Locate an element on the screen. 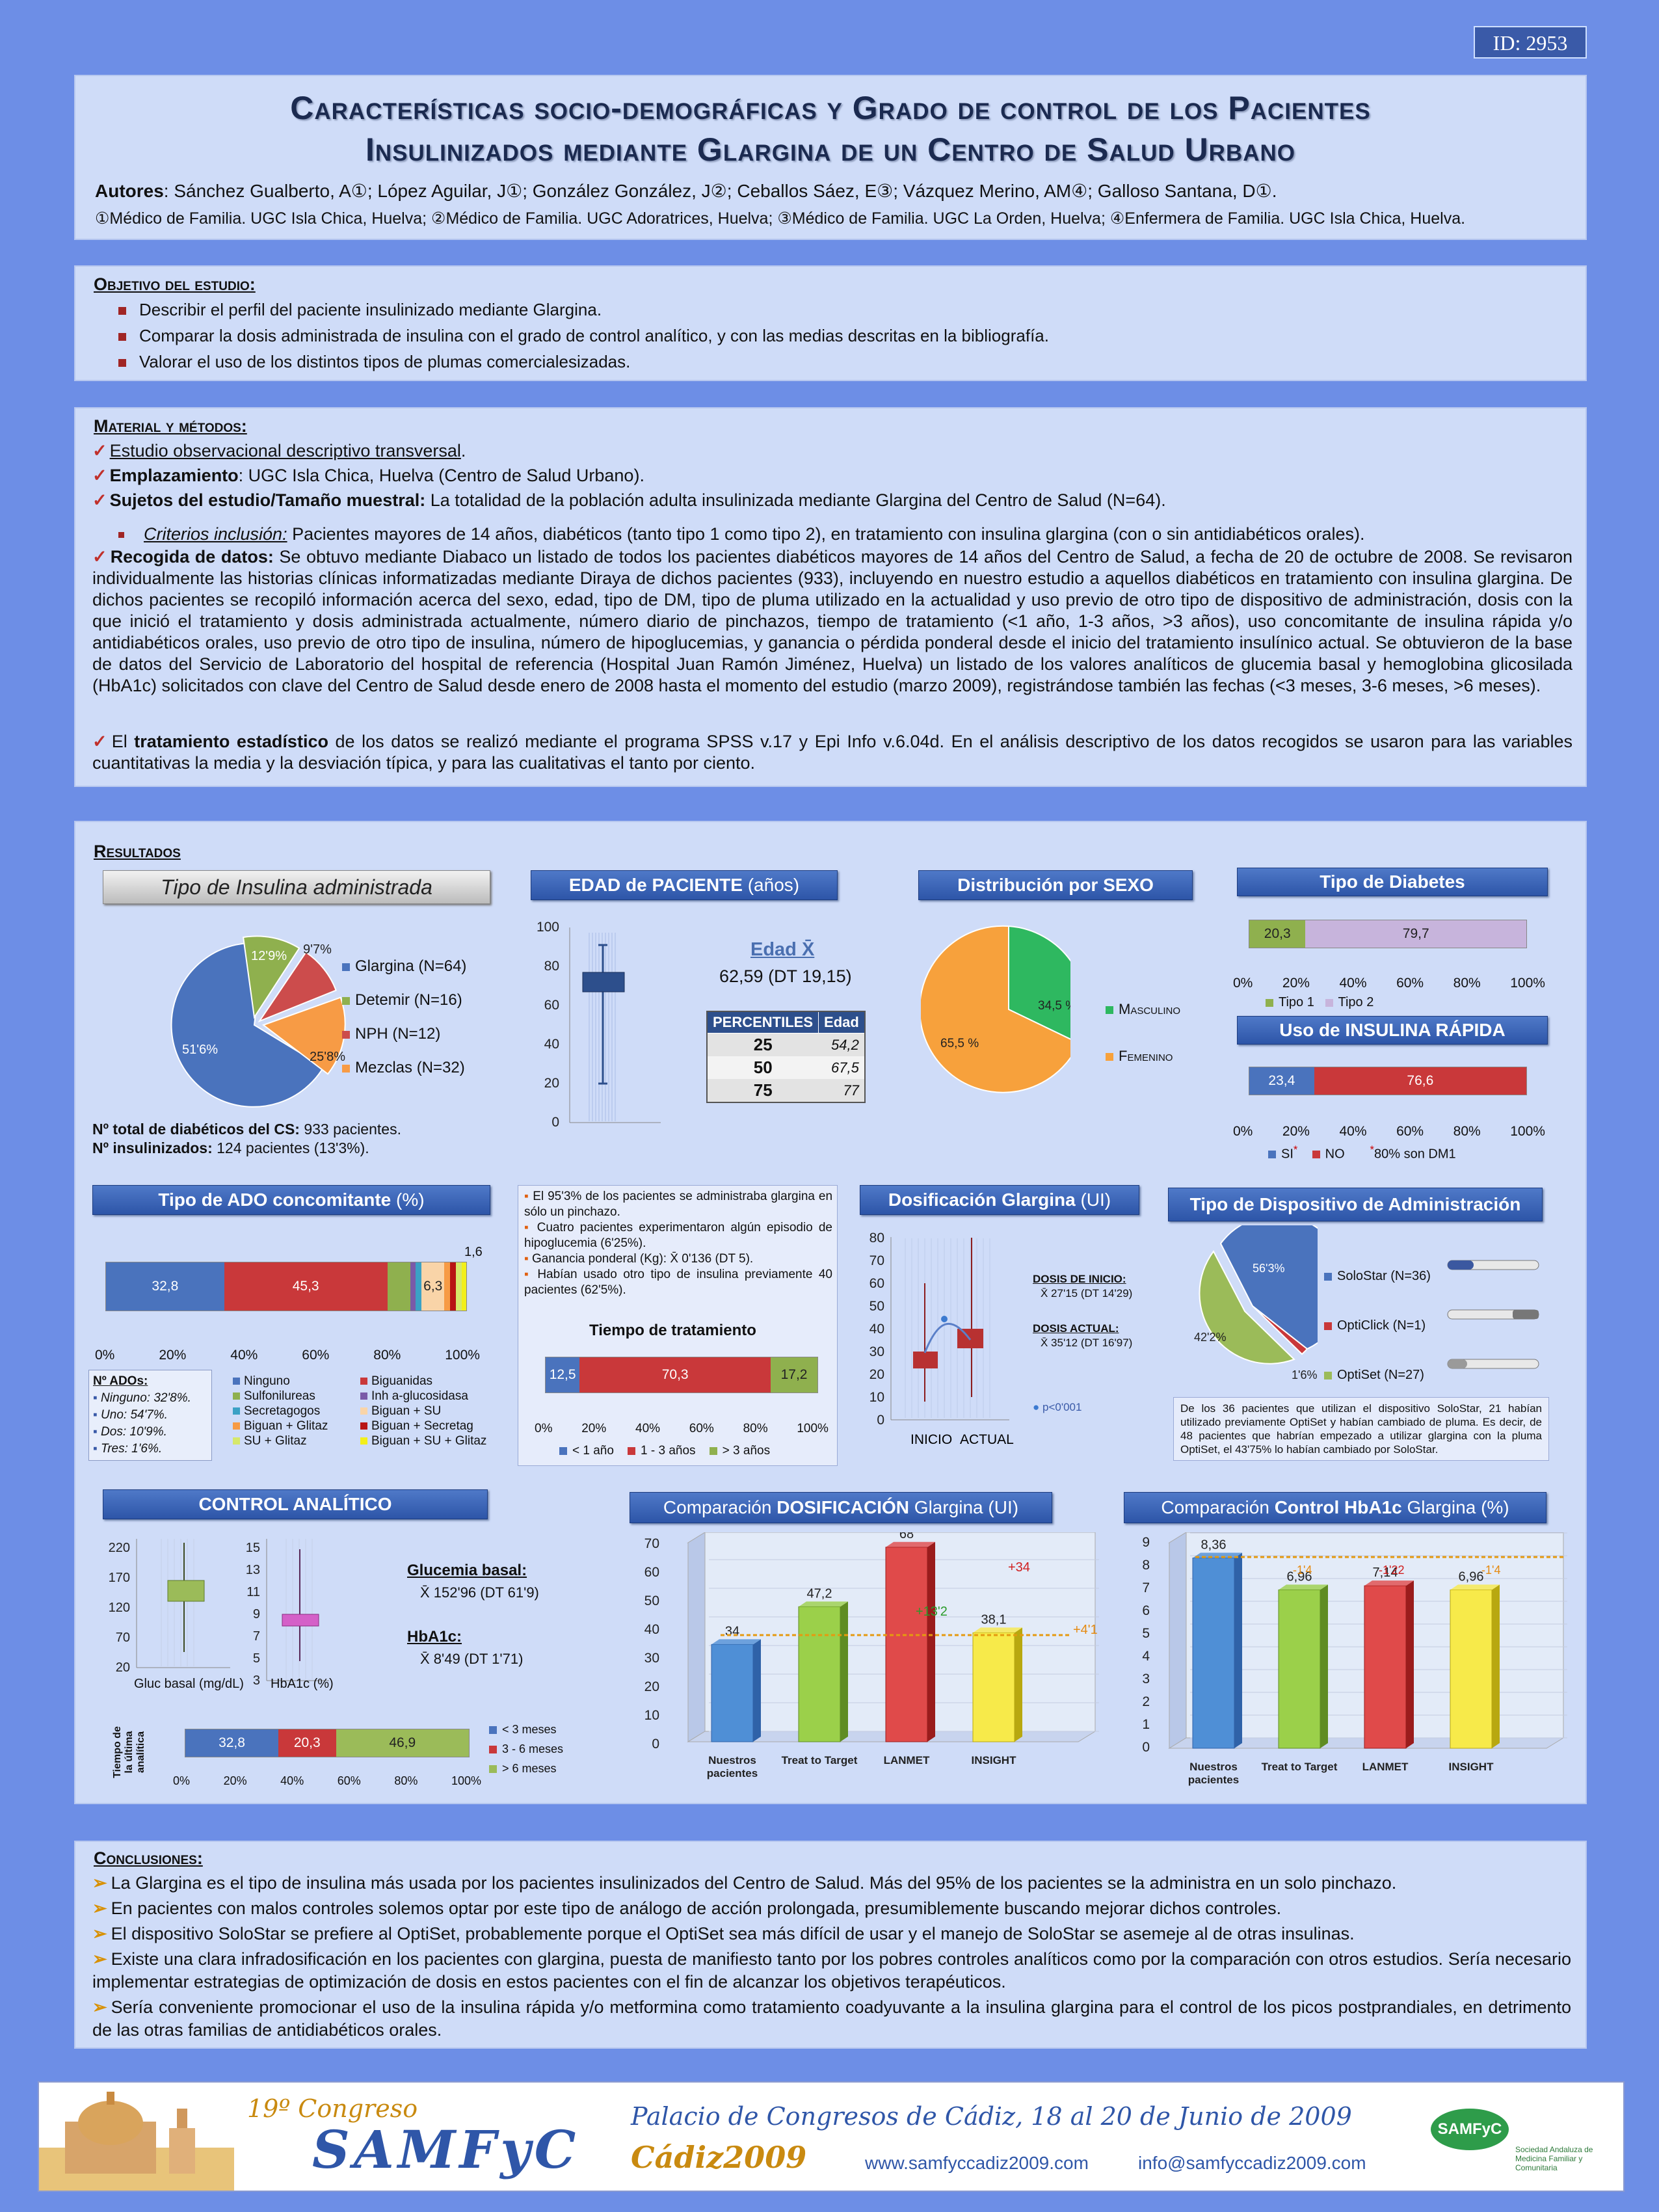  bar-lt3m: 32,8 is located at coordinates (231, 1743).